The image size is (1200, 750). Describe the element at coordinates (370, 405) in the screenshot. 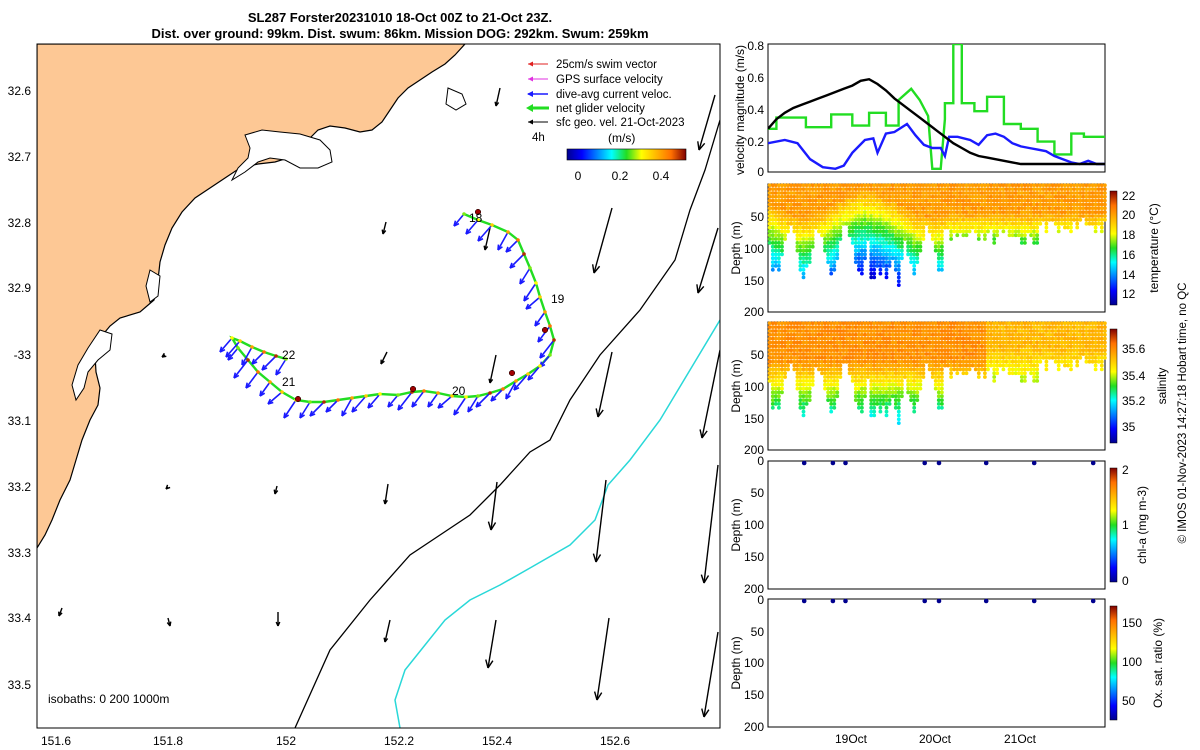

I see `dive-current-arrow-head` at that location.